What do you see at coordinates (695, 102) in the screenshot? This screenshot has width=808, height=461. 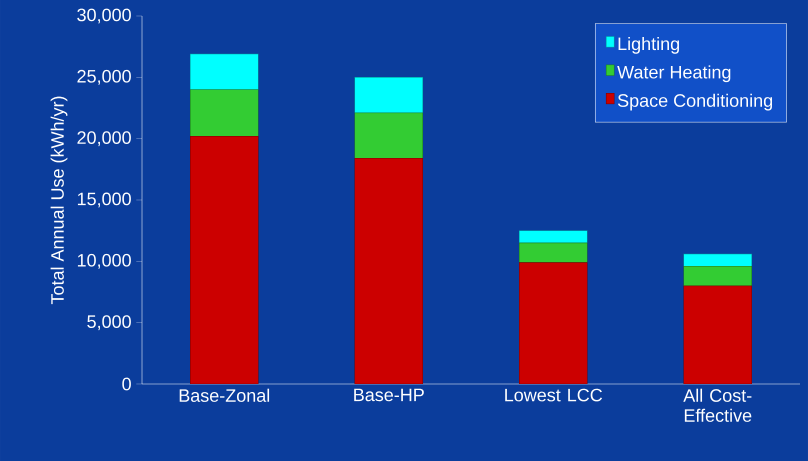 I see `legend-label: Space Conditioning` at bounding box center [695, 102].